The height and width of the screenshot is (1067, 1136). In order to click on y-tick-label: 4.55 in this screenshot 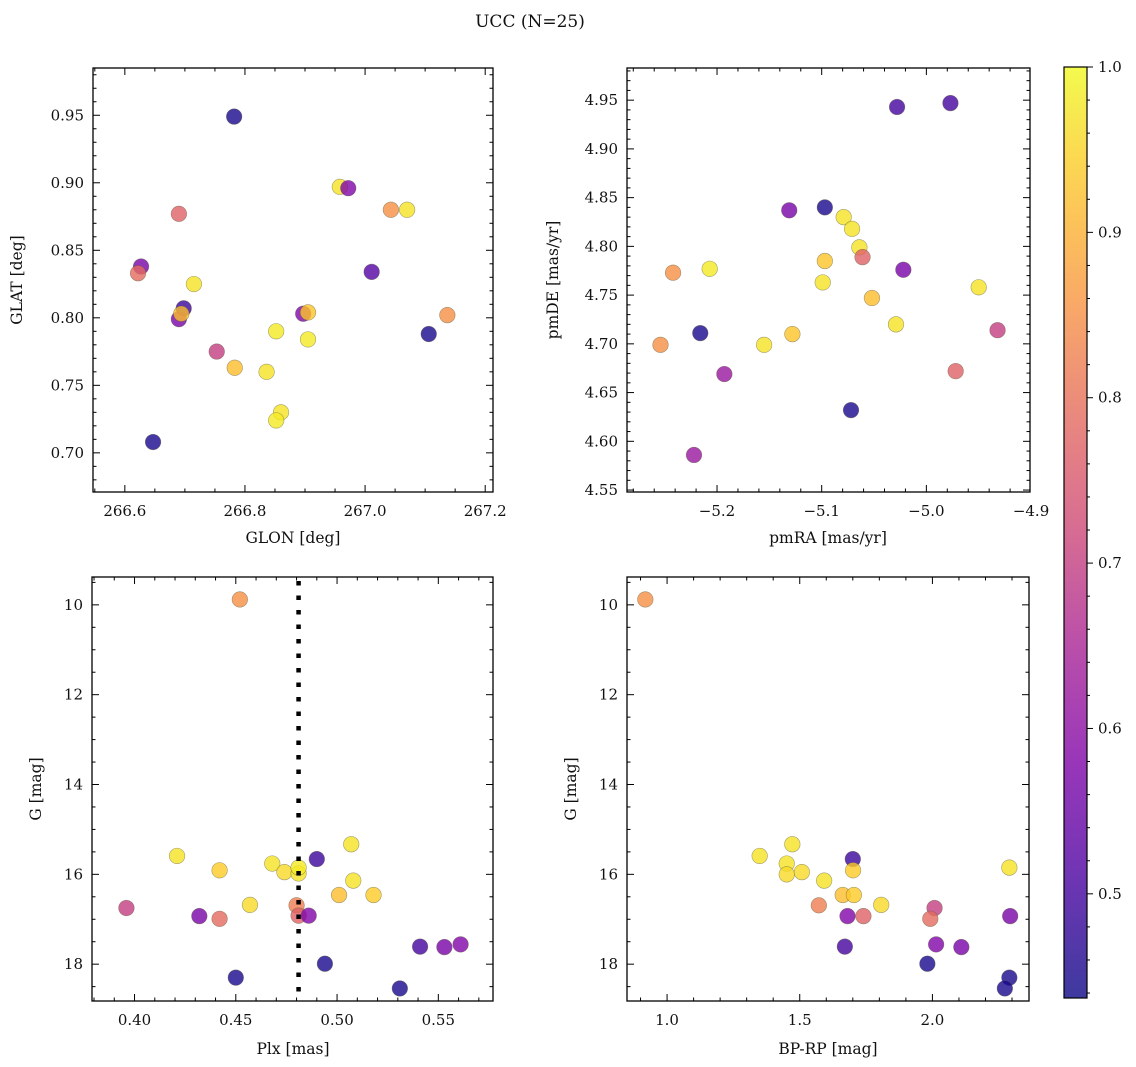, I will do `click(601, 490)`.